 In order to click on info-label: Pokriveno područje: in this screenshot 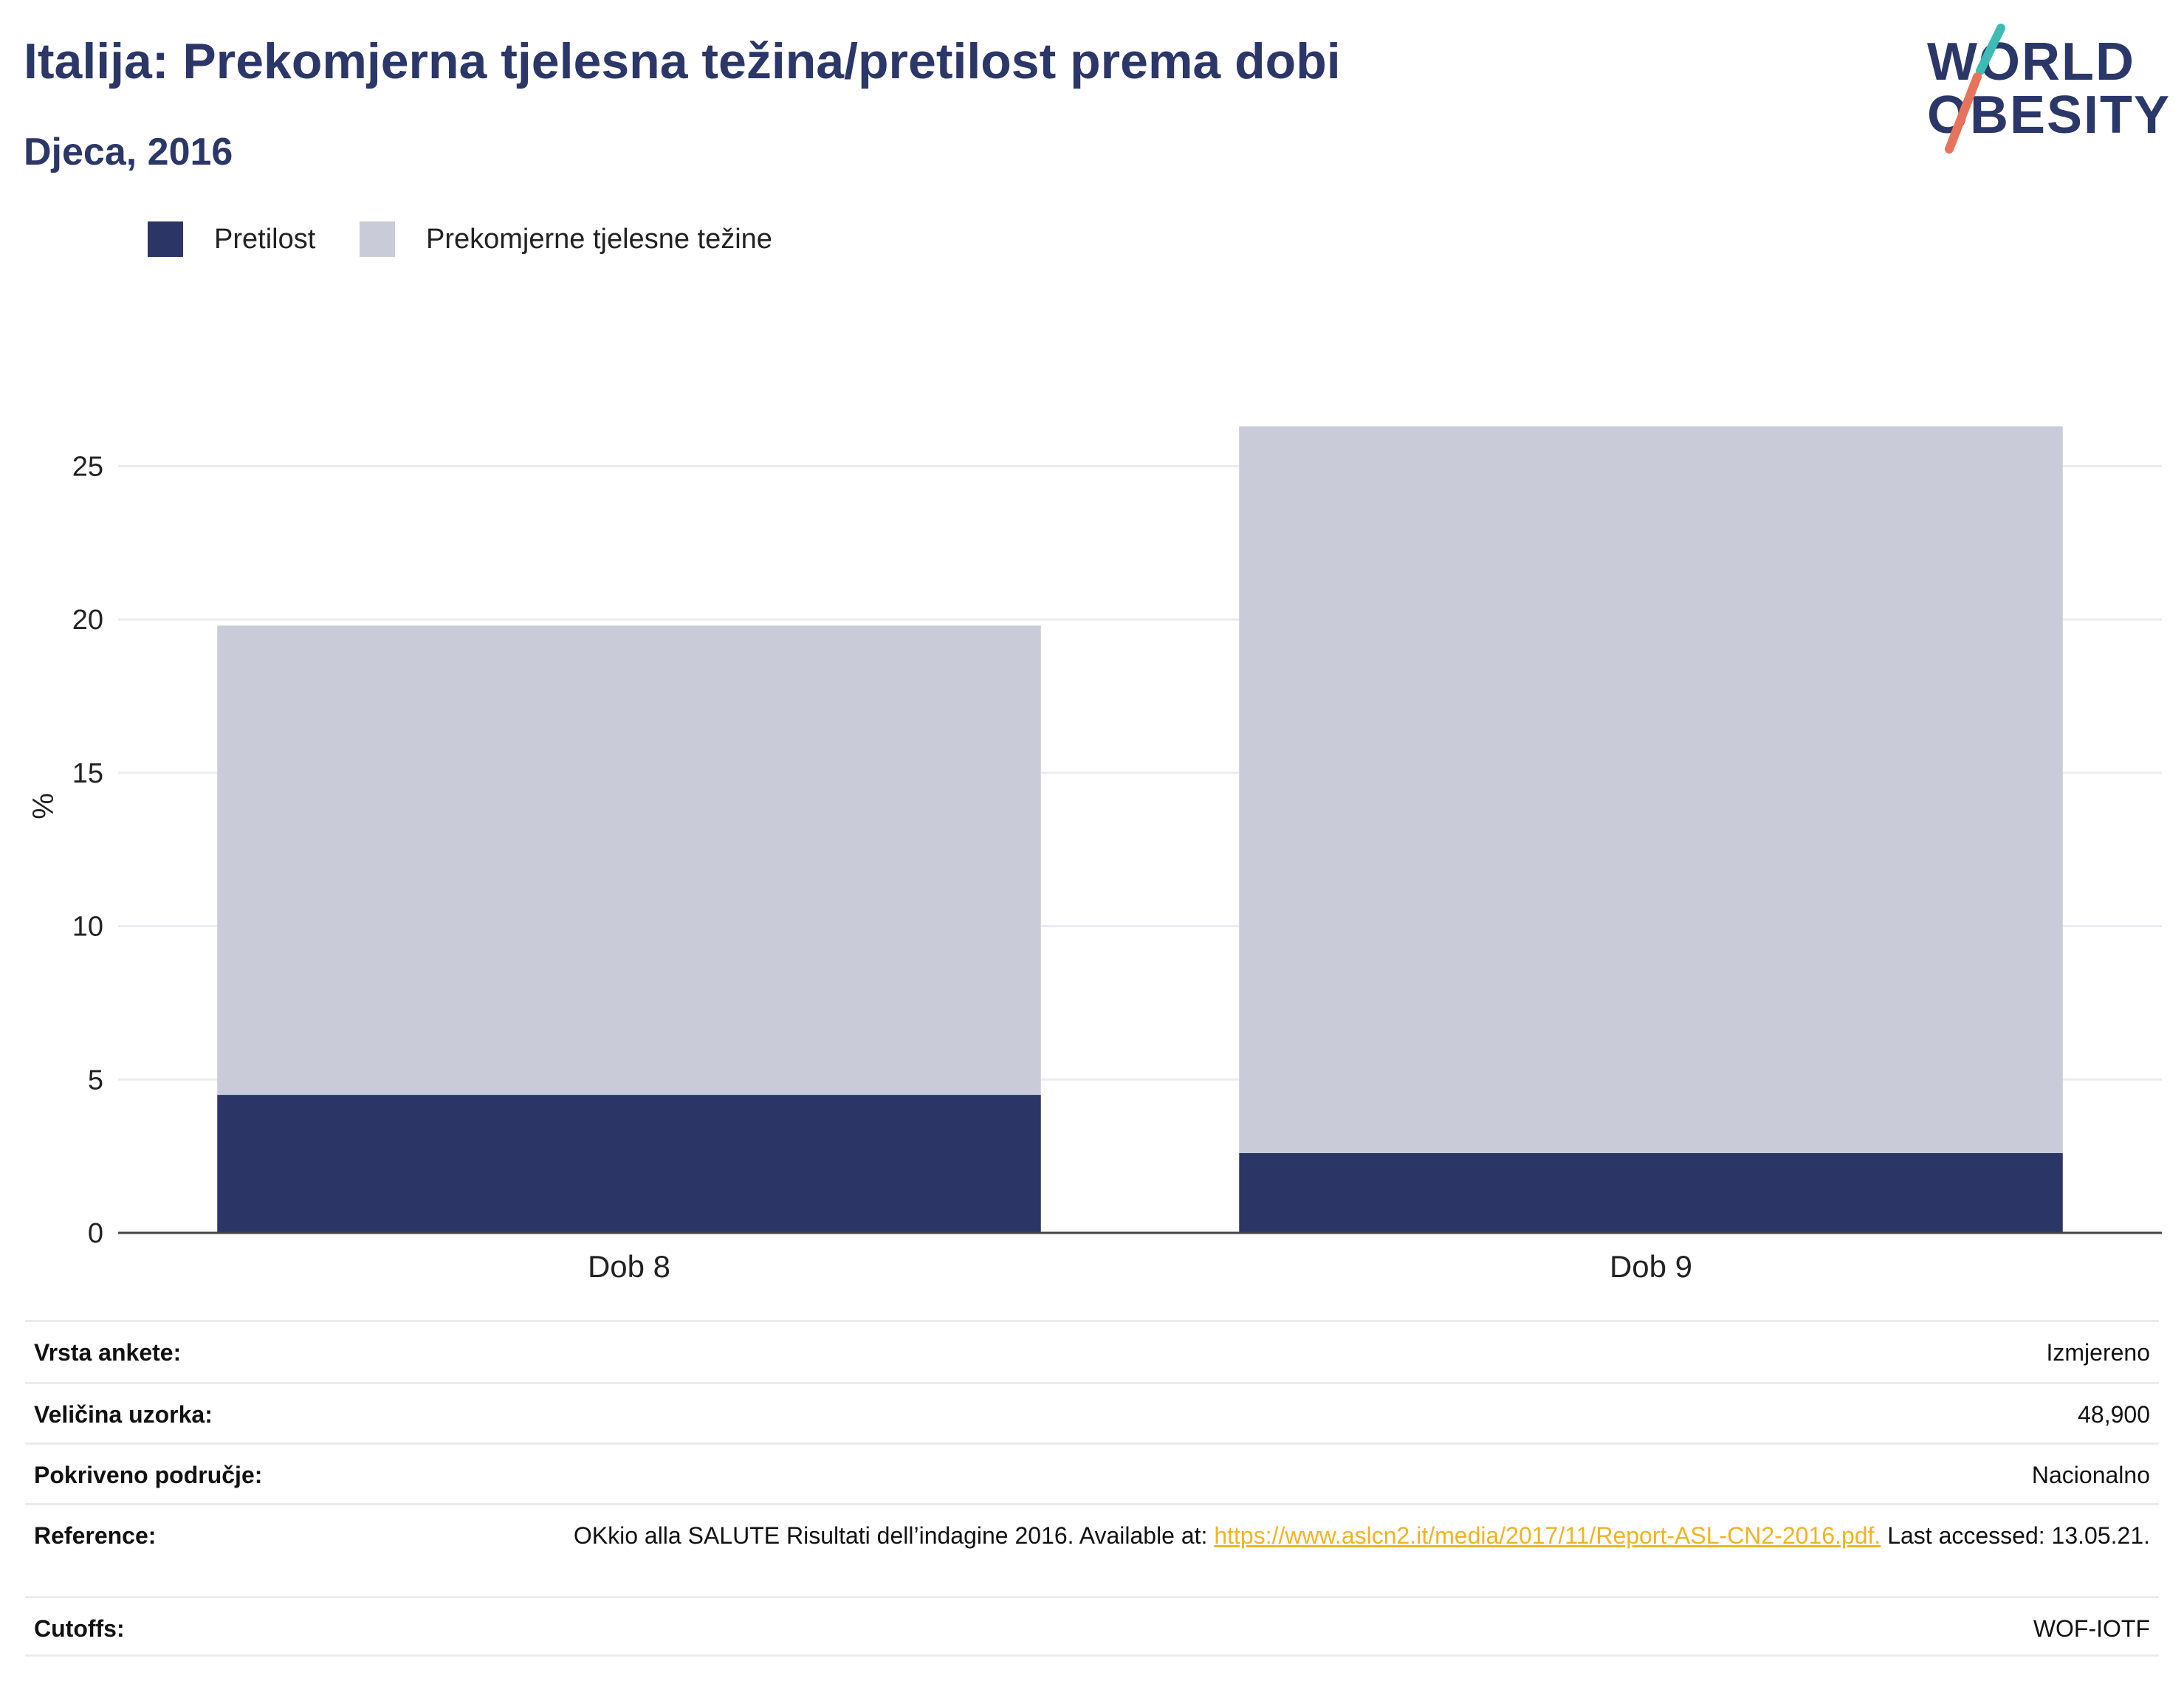, I will do `click(149, 1475)`.